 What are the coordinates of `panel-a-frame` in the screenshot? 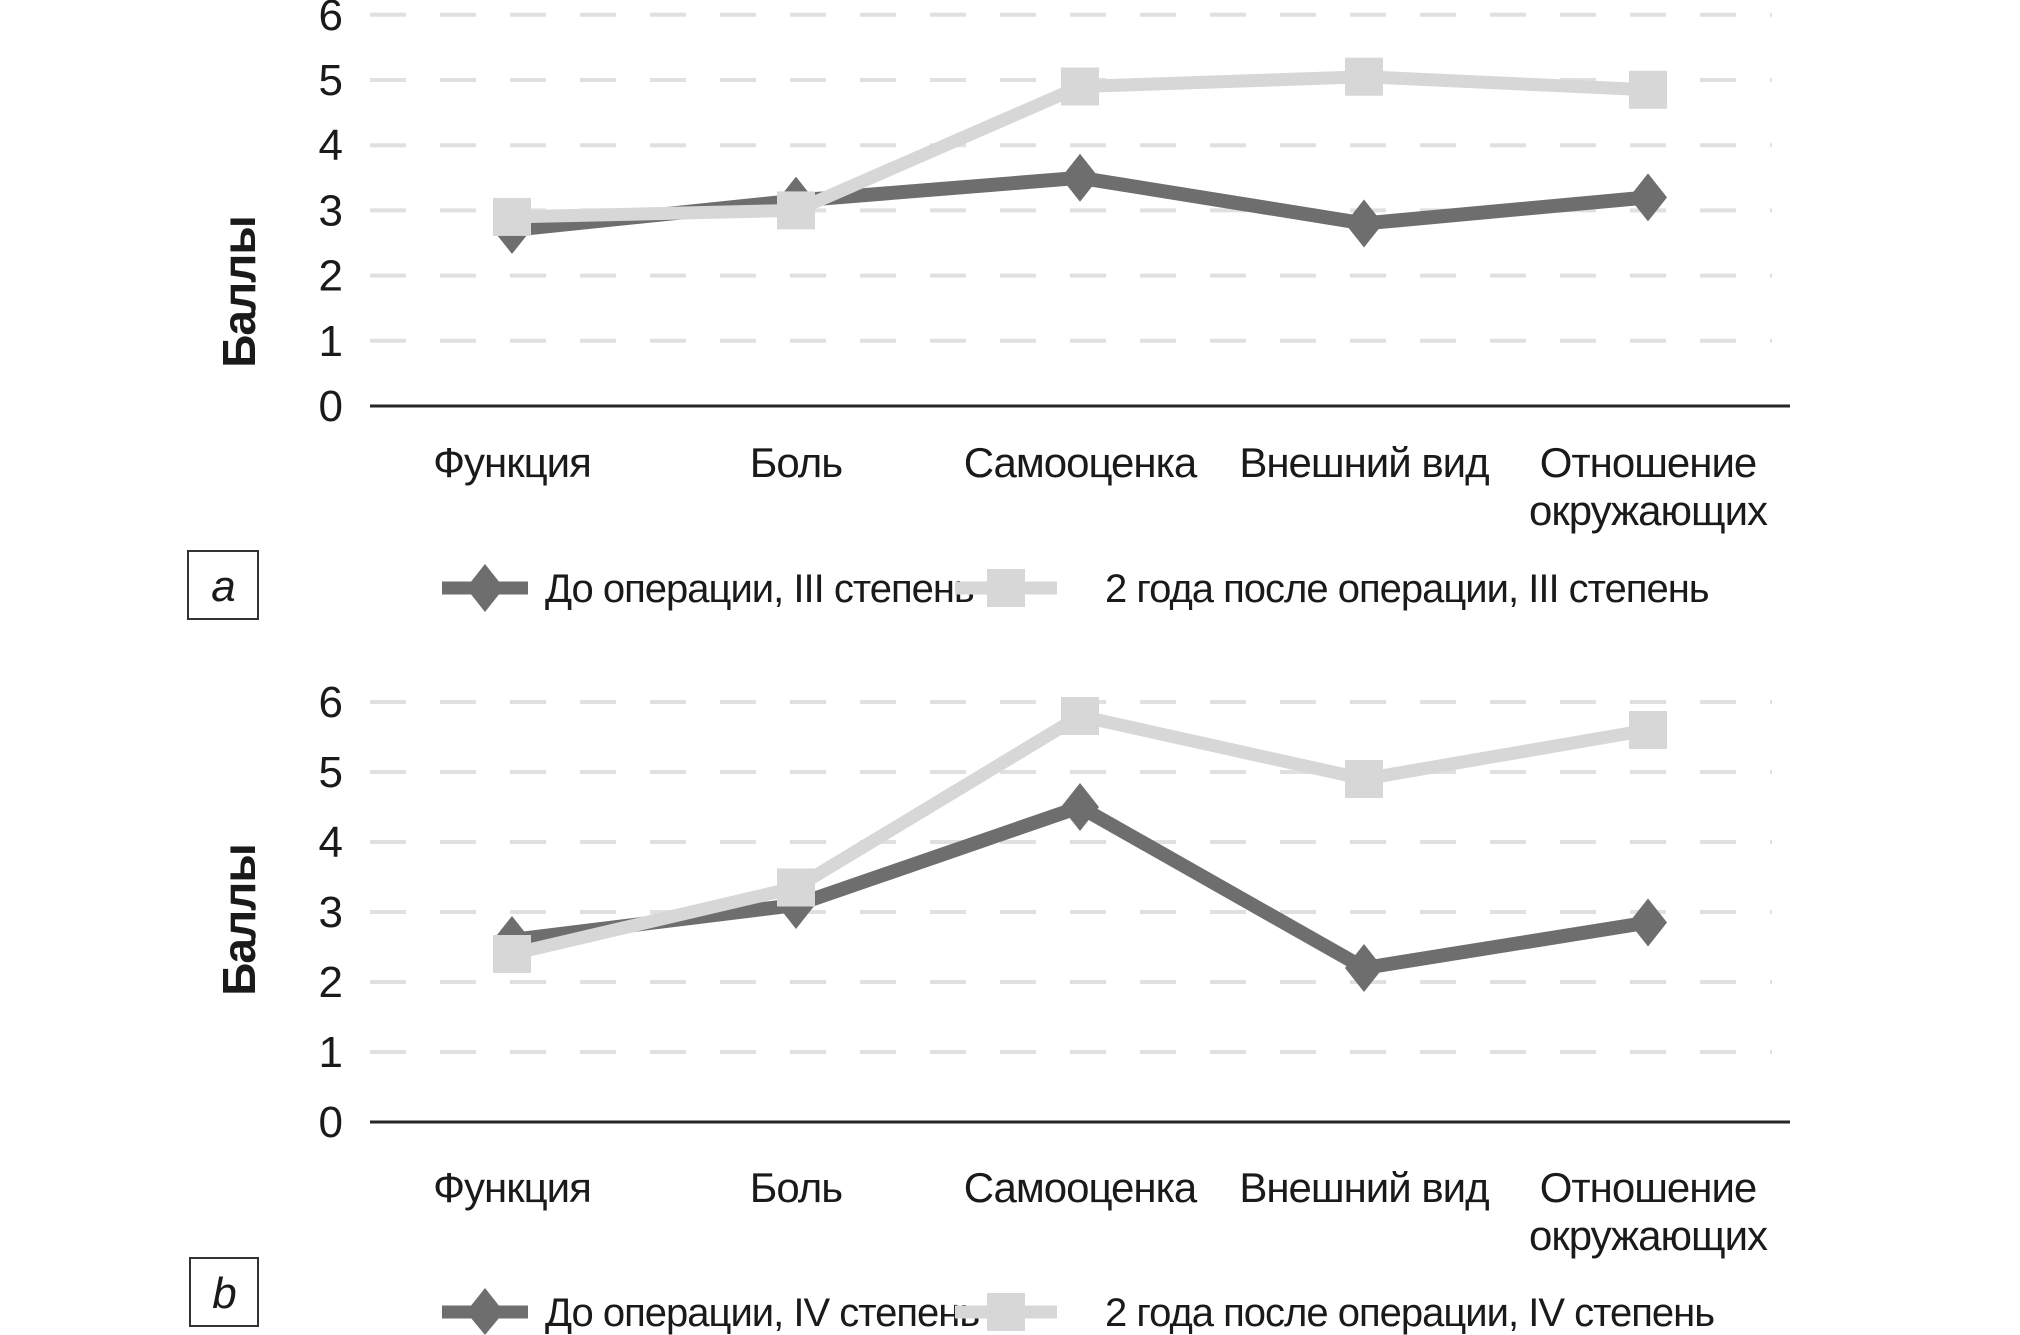 It's located at (223, 585).